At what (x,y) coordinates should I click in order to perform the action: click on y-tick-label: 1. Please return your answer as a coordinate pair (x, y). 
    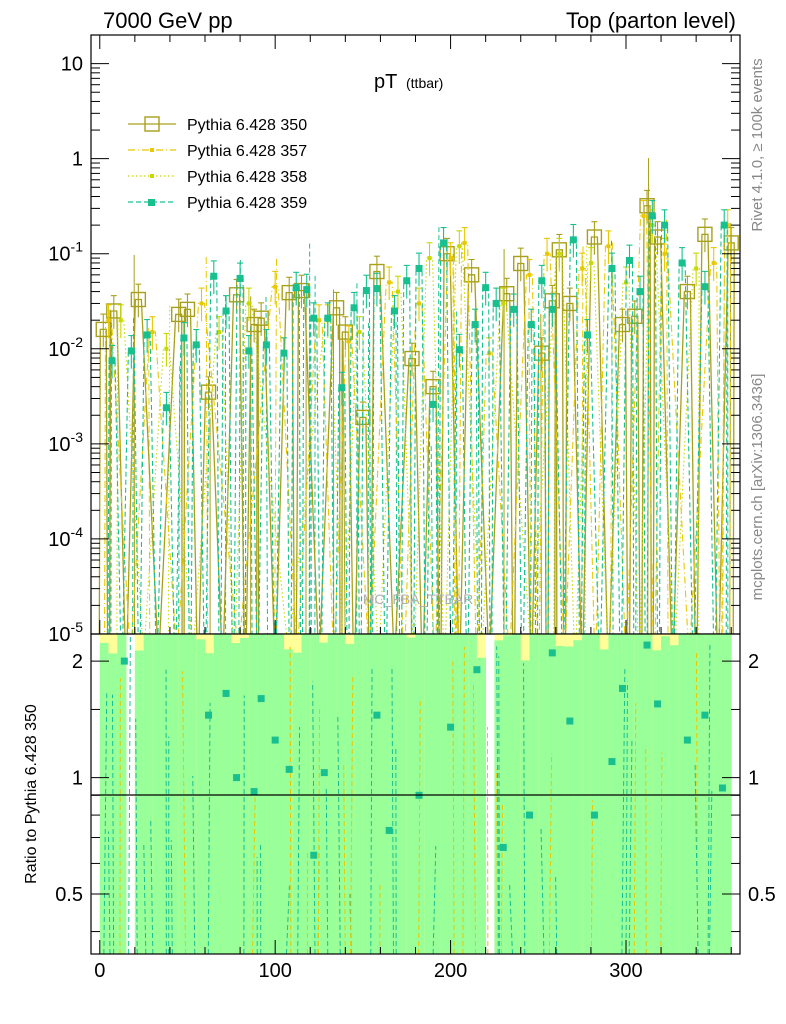
    Looking at the image, I should click on (77, 160).